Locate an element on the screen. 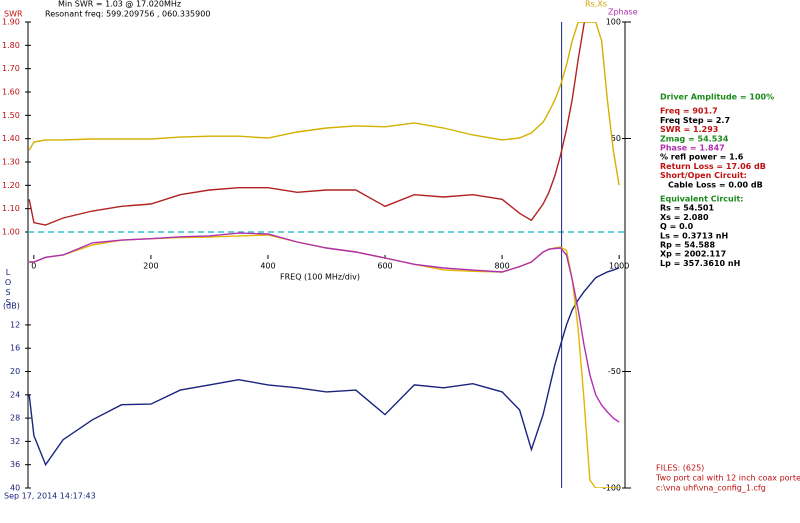 The height and width of the screenshot is (523, 800). y-tick-label: 1.10 is located at coordinates (11, 208).